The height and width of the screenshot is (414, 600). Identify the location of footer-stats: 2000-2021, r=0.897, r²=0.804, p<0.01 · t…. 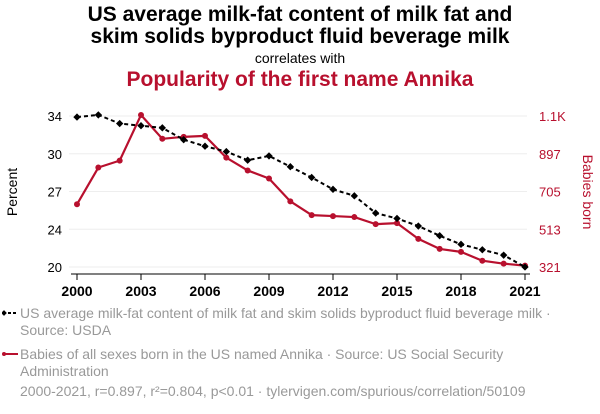
(273, 391).